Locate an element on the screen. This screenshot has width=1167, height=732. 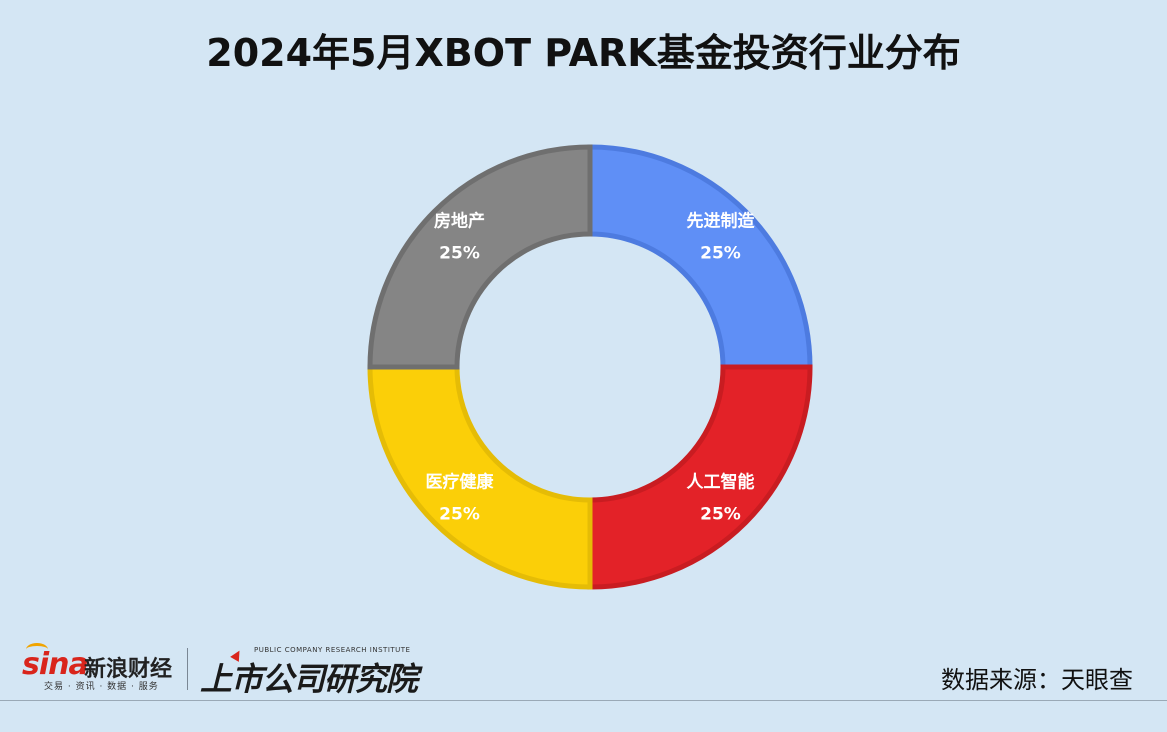
sina-finance-logo: sina 新浪财经 交易 · 资讯 · 数据 · 服务 is located at coordinates (102, 668).